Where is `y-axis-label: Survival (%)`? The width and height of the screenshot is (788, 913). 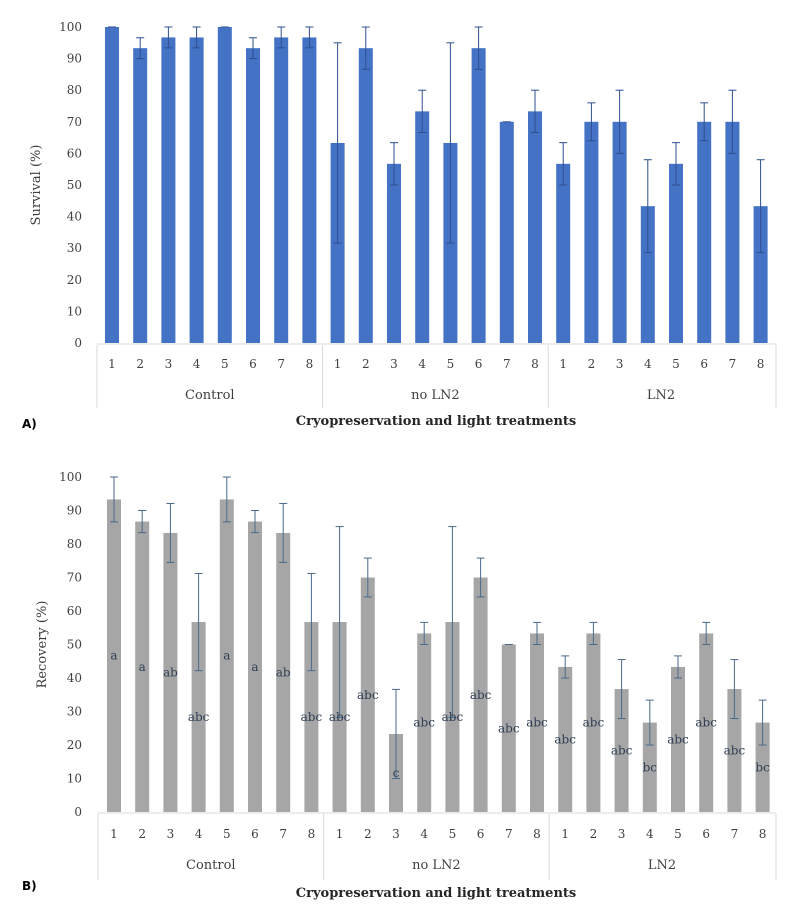
y-axis-label: Survival (%) is located at coordinates (36, 185).